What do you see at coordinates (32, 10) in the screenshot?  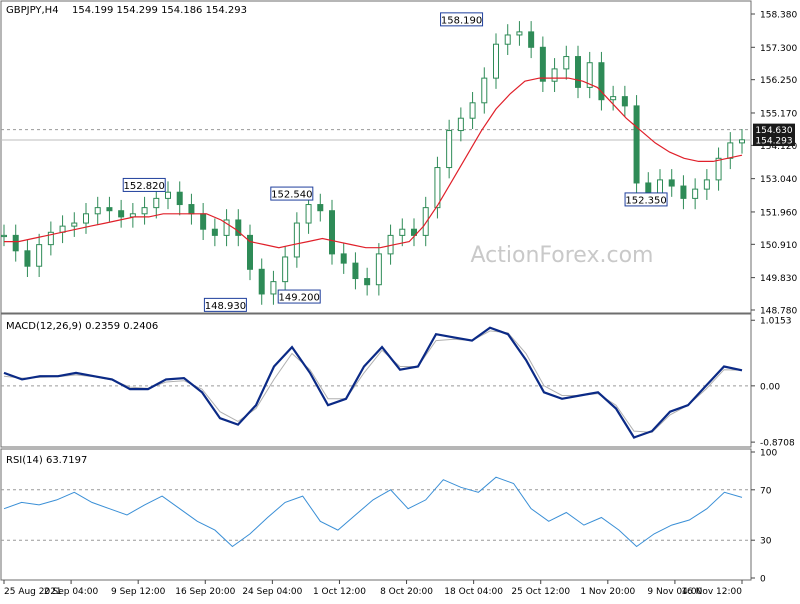 I see `symbol-label: GBPJPY,H4` at bounding box center [32, 10].